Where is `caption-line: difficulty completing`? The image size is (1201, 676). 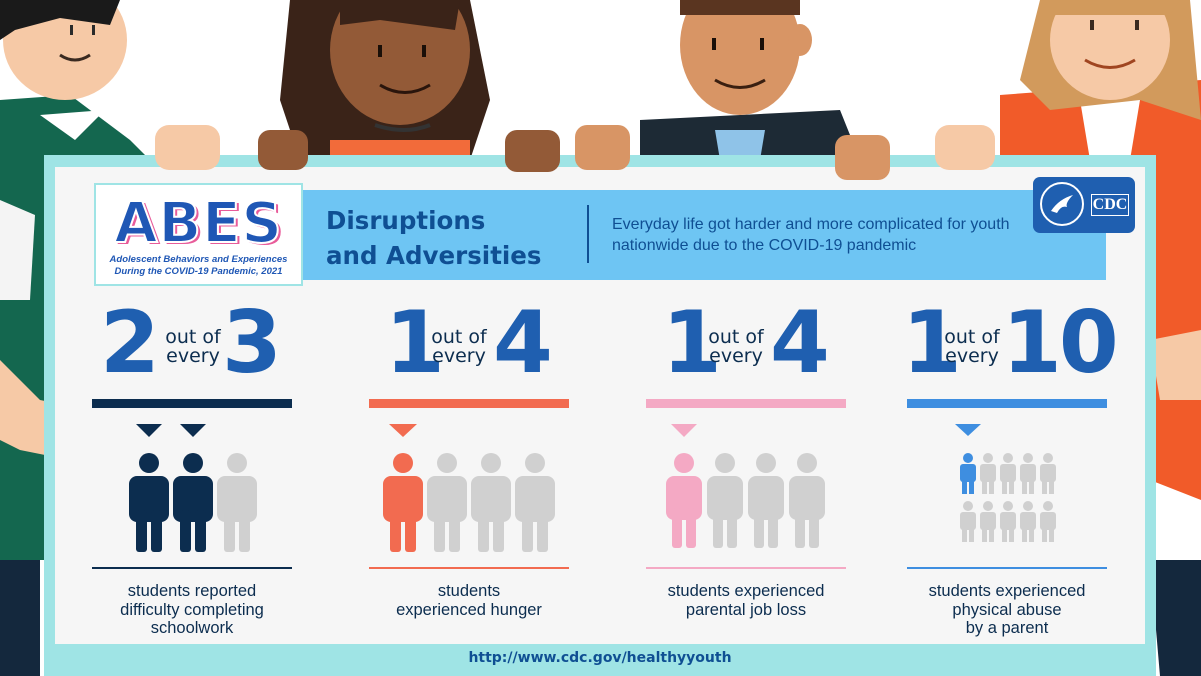
caption-line: difficulty completing is located at coordinates (192, 609).